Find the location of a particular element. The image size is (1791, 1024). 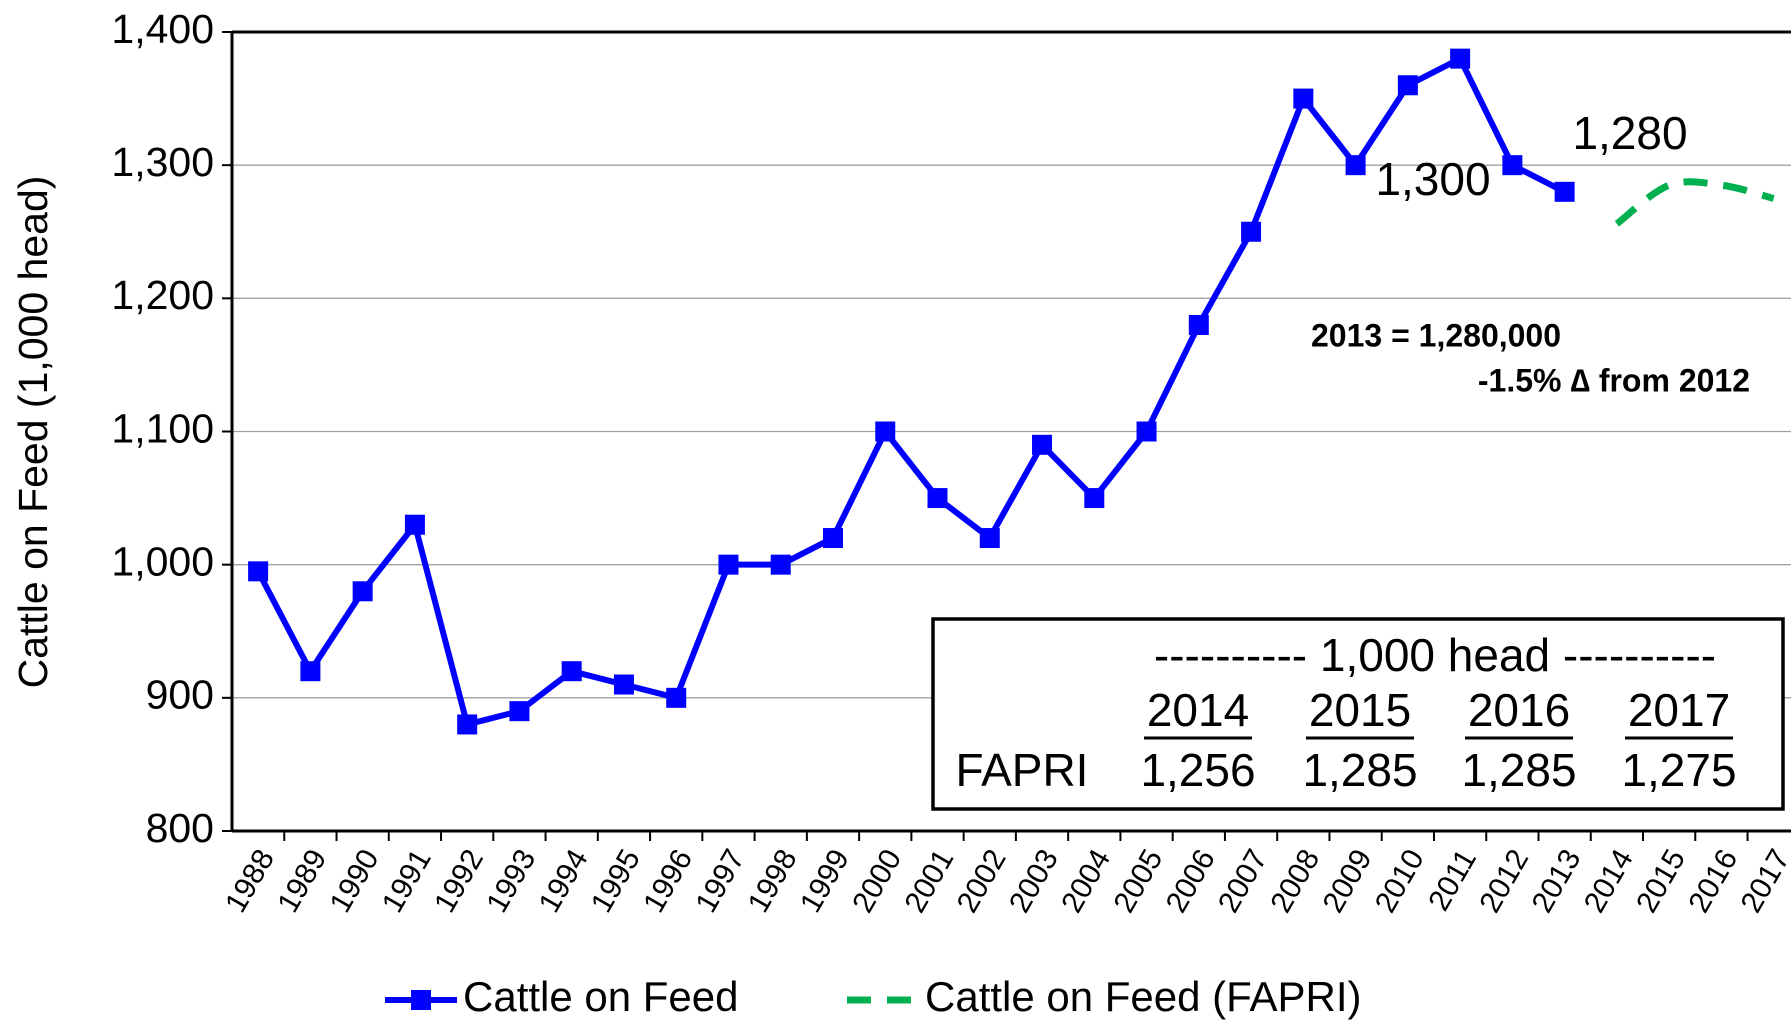

y-tick-label: 1,300 is located at coordinates (162, 162).